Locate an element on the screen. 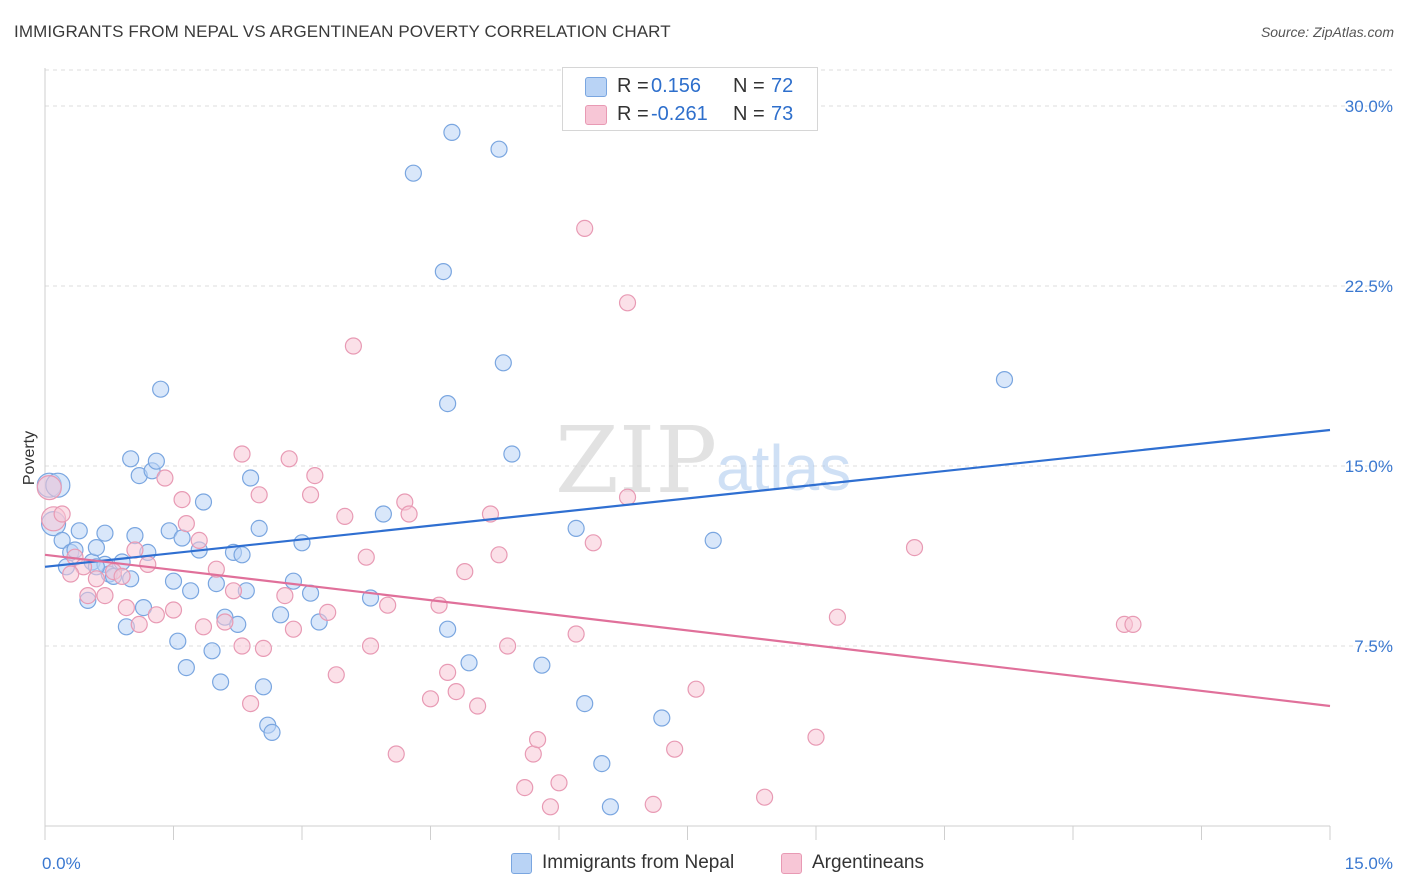  x-tick-label-1: 15.0% is located at coordinates (1369, 863).